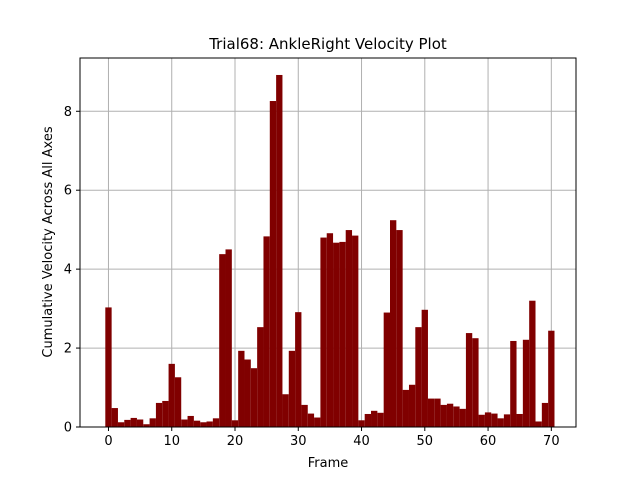  Describe the element at coordinates (328, 463) in the screenshot. I see `x-axis-label: Frame` at that location.